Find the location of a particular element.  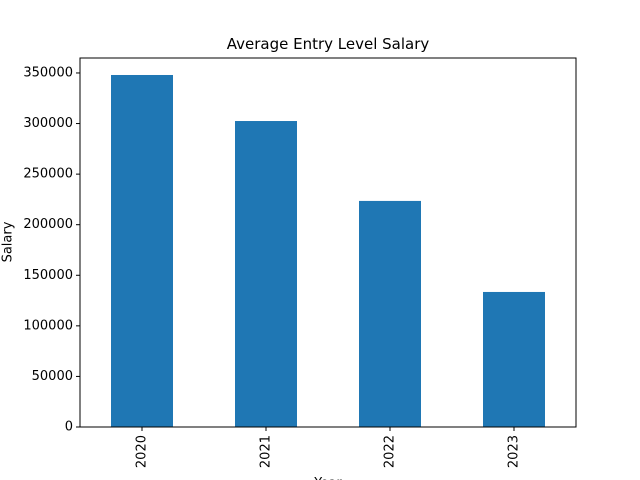

y-tick-label: 200000 is located at coordinates (48, 224).